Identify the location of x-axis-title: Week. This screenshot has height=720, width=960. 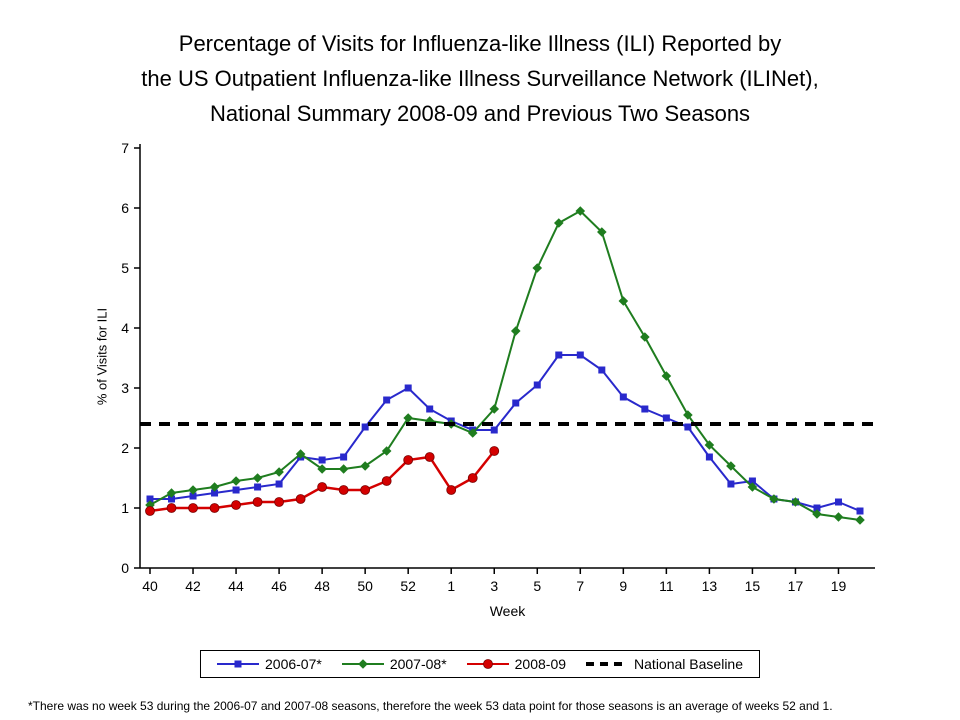
(507, 611).